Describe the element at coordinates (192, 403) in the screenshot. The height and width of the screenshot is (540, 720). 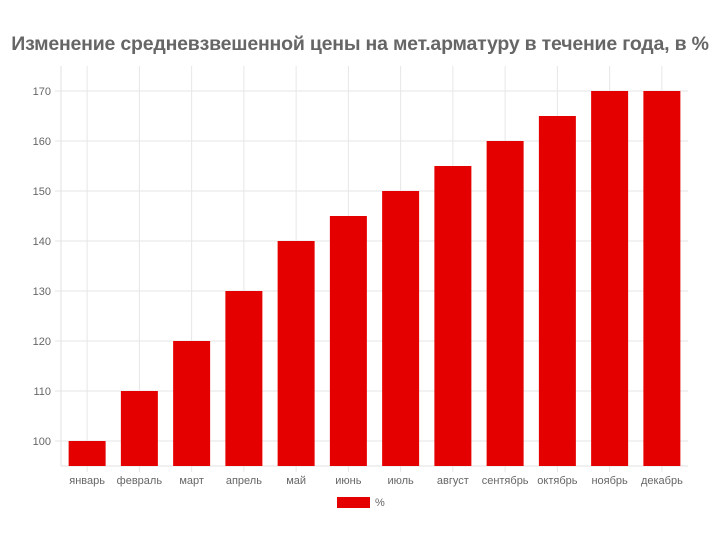
I see `bar-март` at that location.